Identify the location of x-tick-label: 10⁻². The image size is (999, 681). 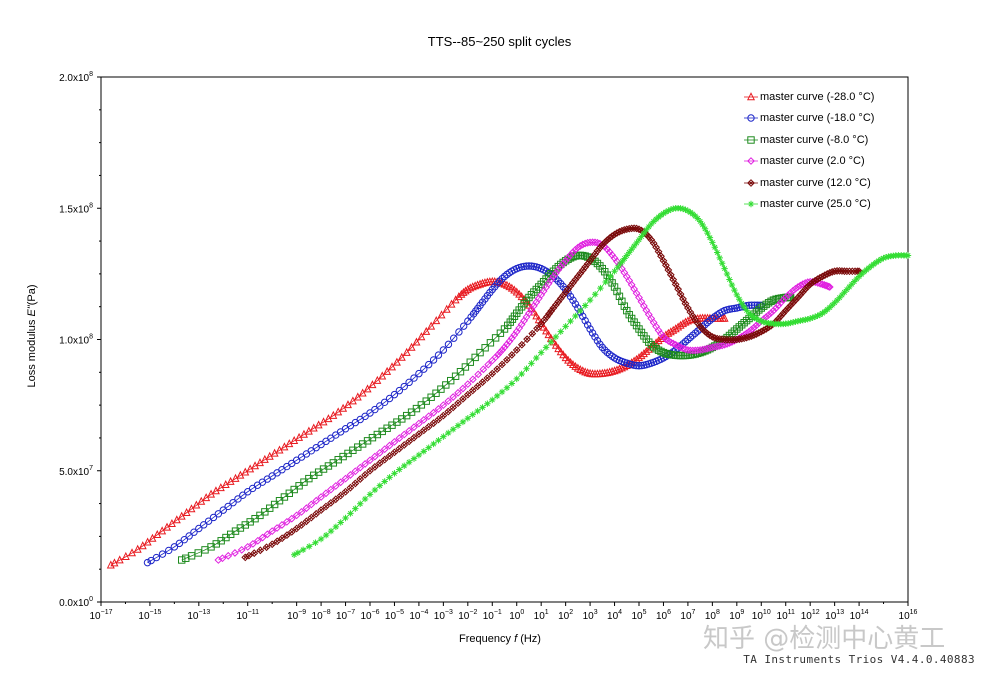
(467, 615).